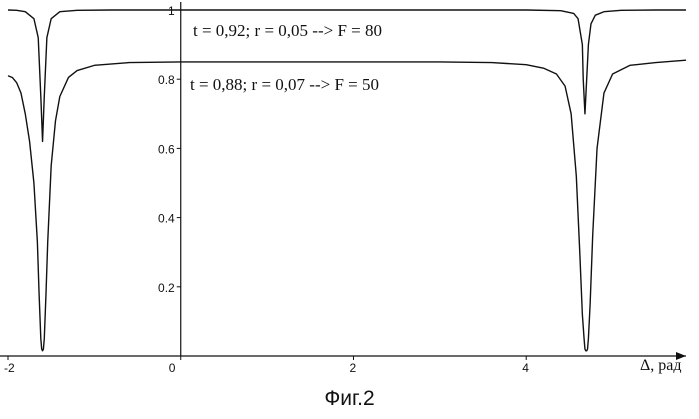  I want to click on y-tick-label: 1, so click(171, 11).